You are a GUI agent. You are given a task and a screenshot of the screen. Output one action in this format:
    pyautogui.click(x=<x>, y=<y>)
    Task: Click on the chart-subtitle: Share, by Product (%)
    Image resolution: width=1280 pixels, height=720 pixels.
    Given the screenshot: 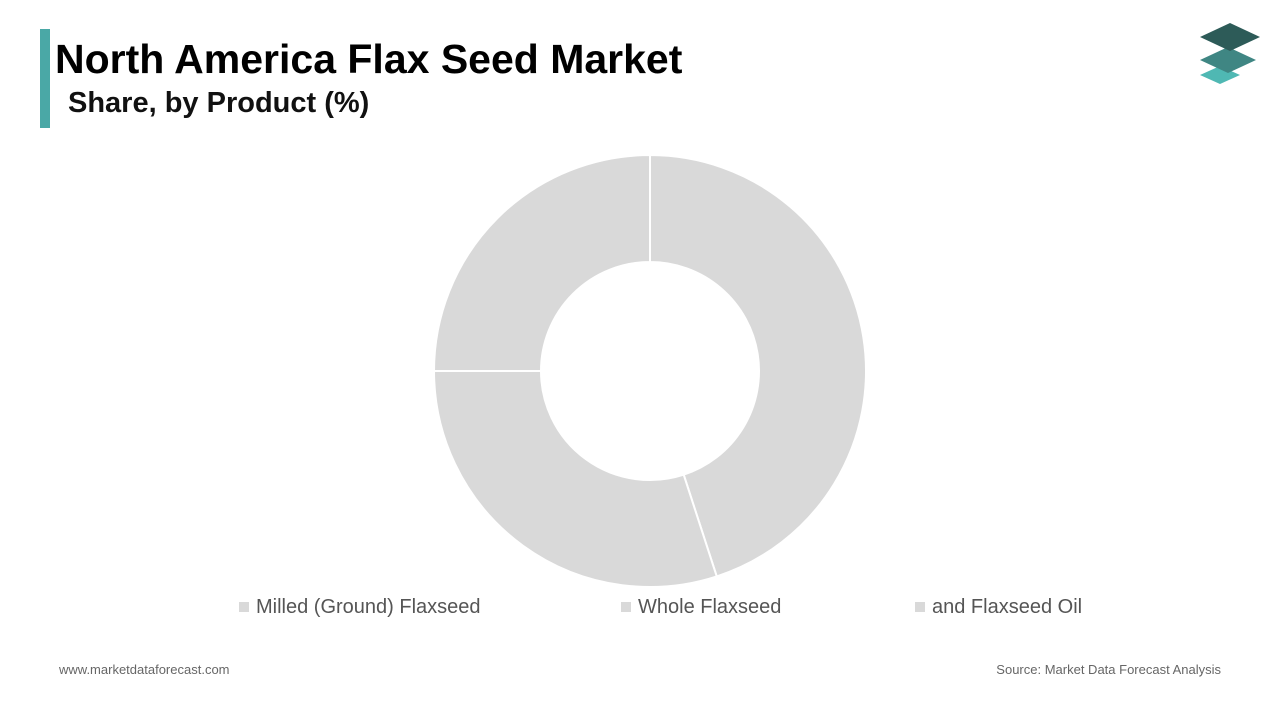 What is the action you would take?
    pyautogui.click(x=219, y=103)
    